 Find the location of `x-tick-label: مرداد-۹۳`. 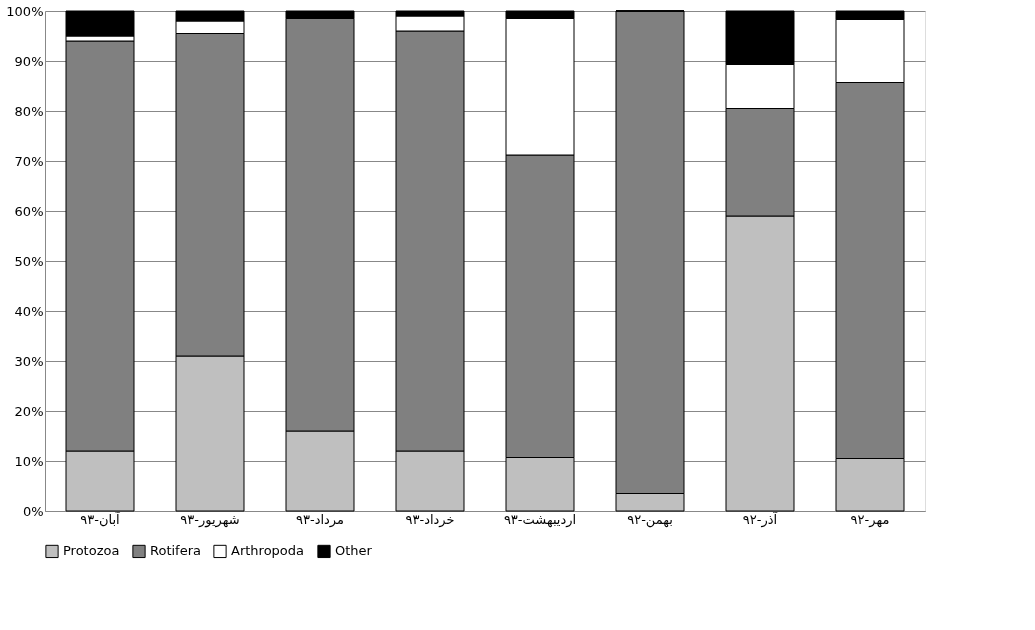

x-tick-label: مرداد-۹۳ is located at coordinates (320, 519).